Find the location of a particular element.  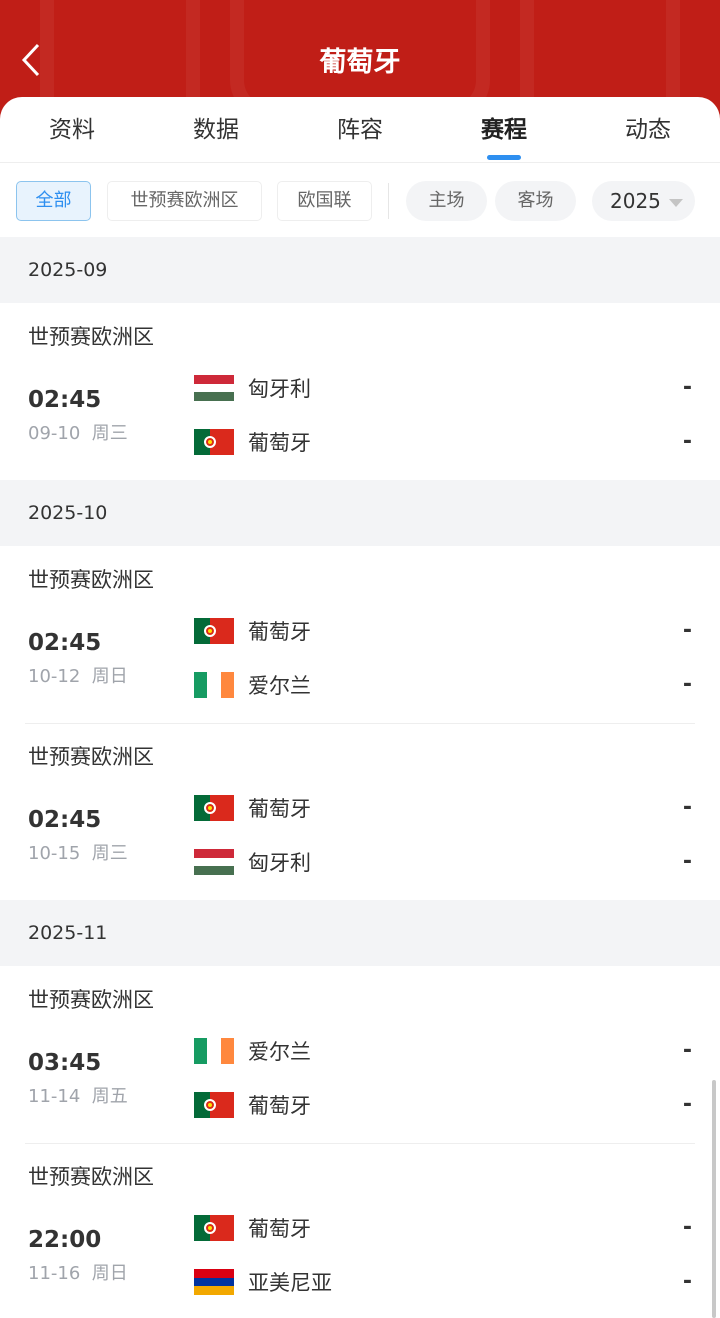

team-name: 亚美尼亚 is located at coordinates (290, 1283).